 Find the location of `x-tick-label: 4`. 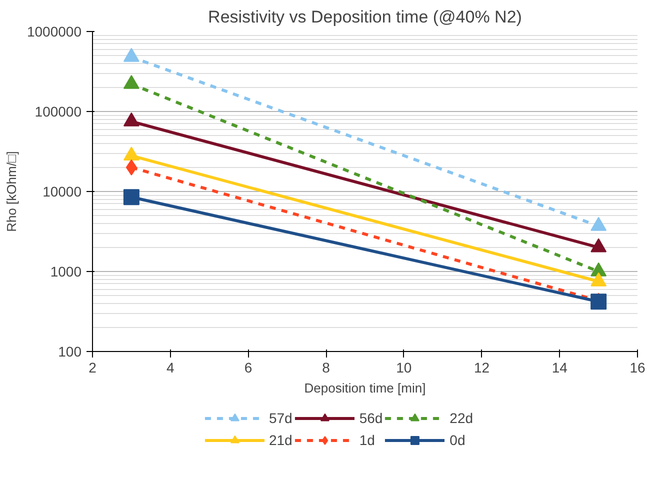

x-tick-label: 4 is located at coordinates (170, 368).